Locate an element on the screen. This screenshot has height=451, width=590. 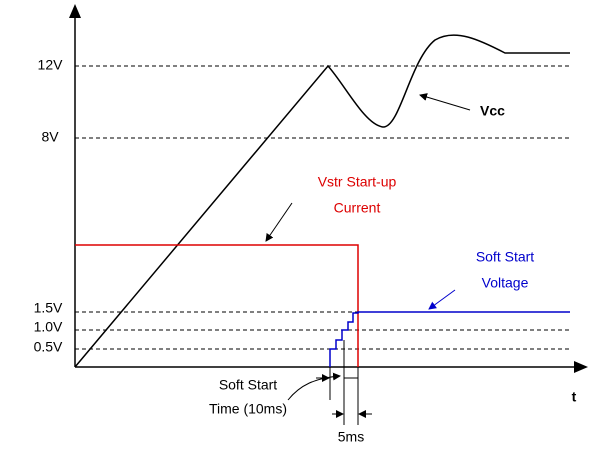
soft-start-curve is located at coordinates (449, 339).